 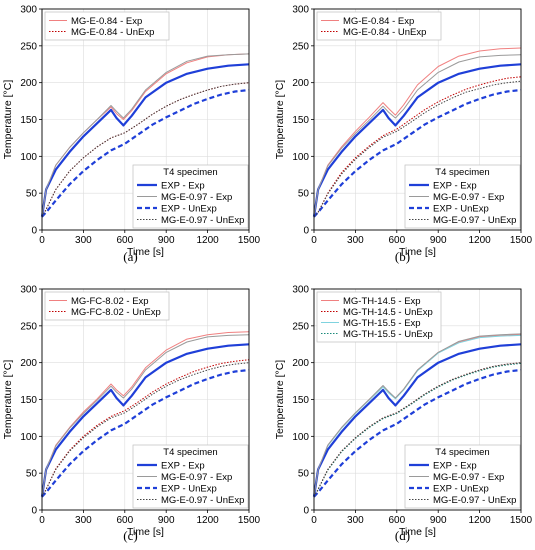 I want to click on series-line-mg-e-0-84-exp, so click(x=417, y=132).